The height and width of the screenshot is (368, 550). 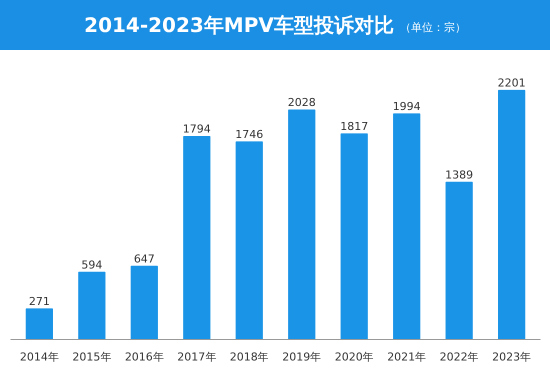 I want to click on data-label: 2201, so click(x=512, y=83).